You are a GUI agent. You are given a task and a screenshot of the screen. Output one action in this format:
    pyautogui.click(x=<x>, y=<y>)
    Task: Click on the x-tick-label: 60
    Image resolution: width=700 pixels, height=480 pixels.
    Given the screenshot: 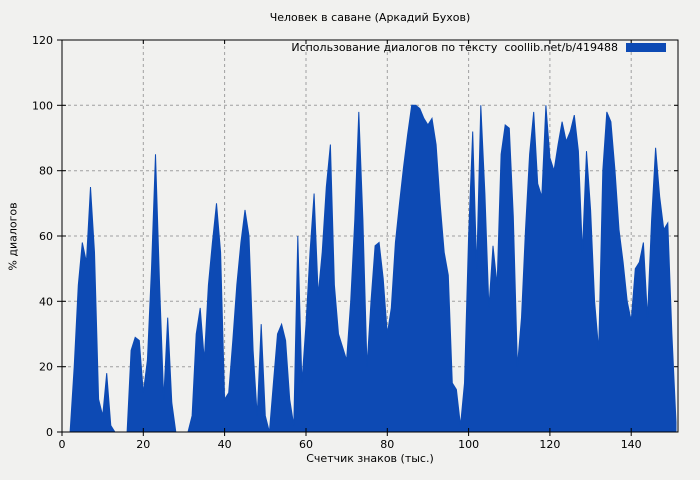 What is the action you would take?
    pyautogui.click(x=306, y=444)
    